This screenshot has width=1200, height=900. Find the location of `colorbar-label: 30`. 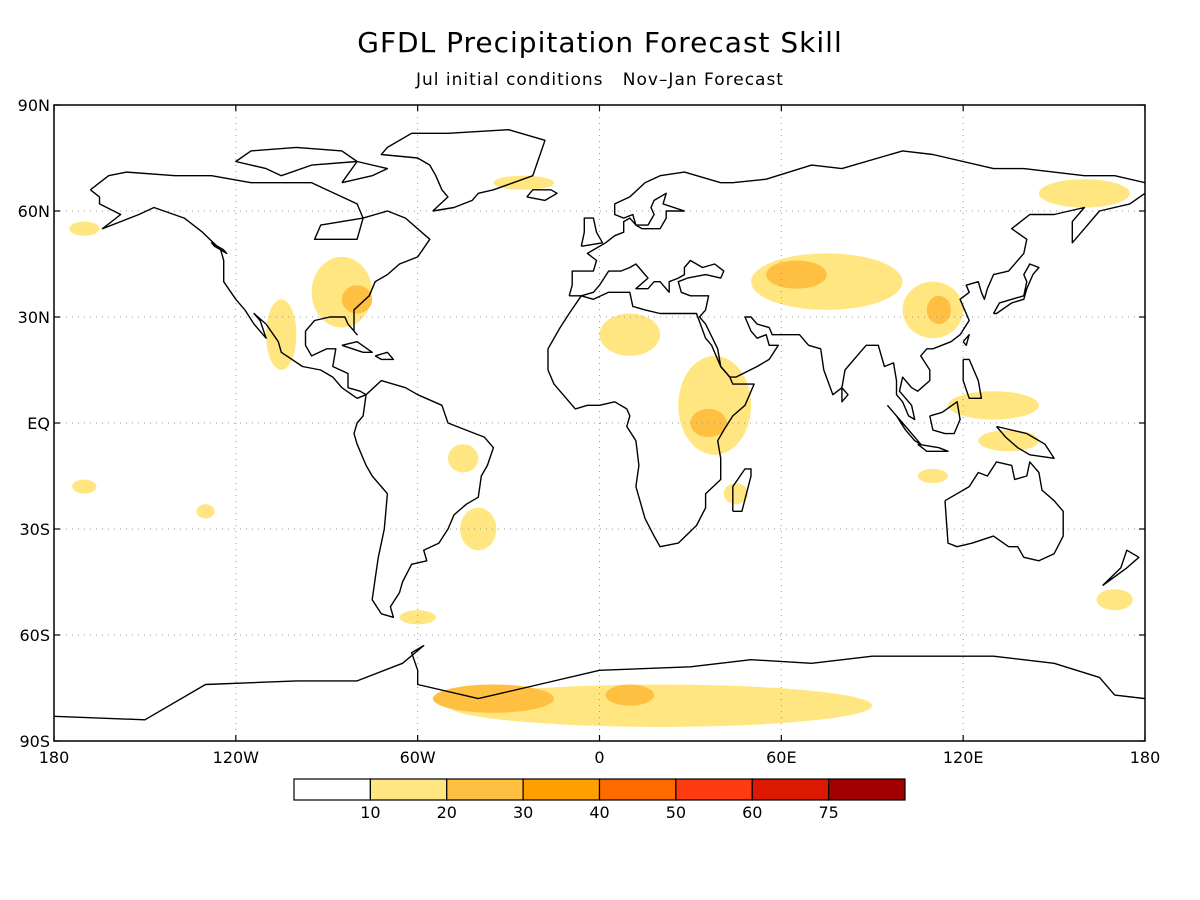

colorbar-label: 30 is located at coordinates (523, 812).